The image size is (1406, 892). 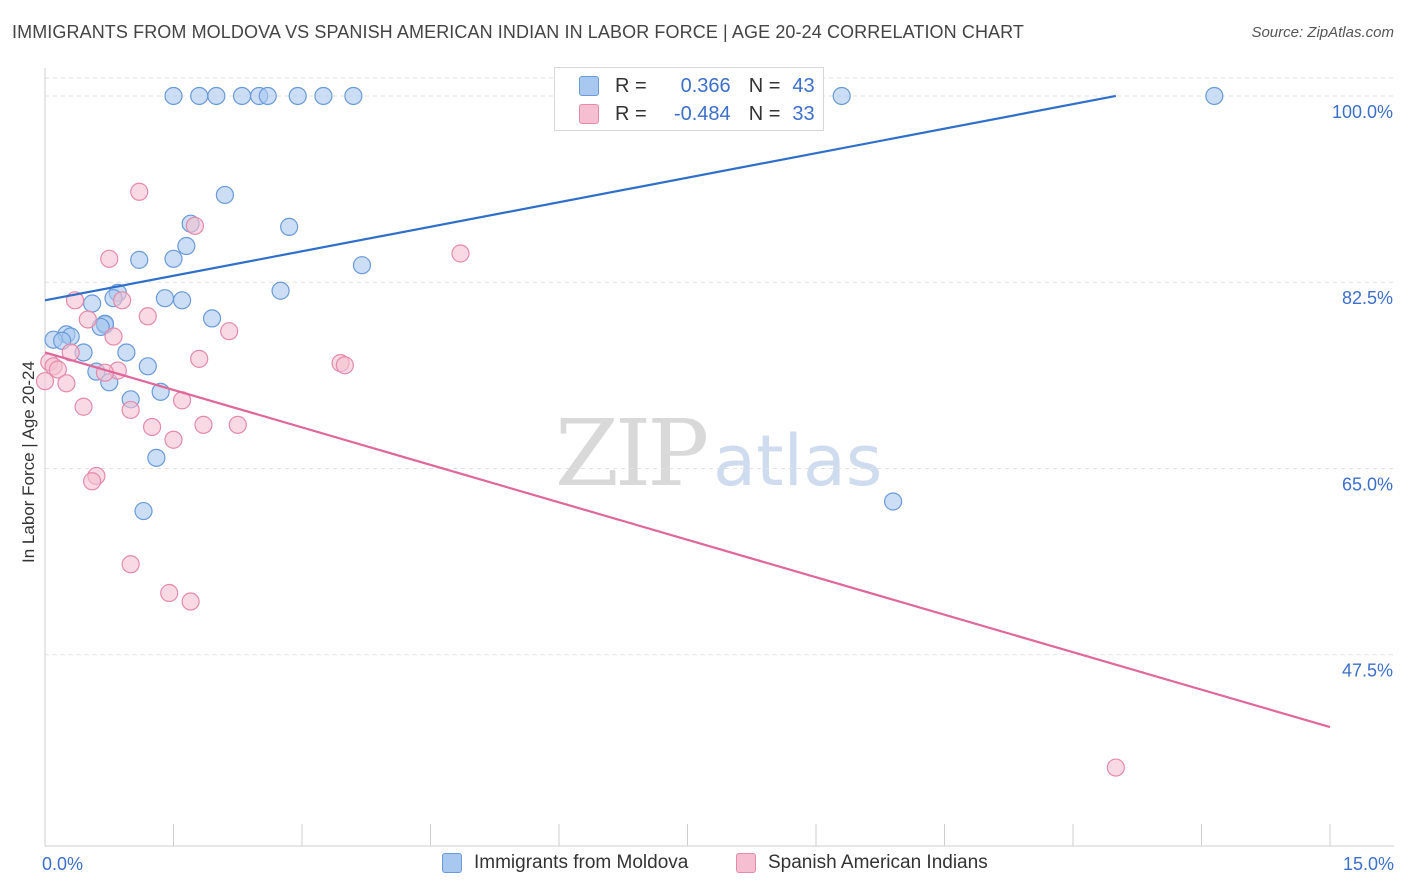 What do you see at coordinates (803, 113) in the screenshot?
I see `legend-n-value: 33` at bounding box center [803, 113].